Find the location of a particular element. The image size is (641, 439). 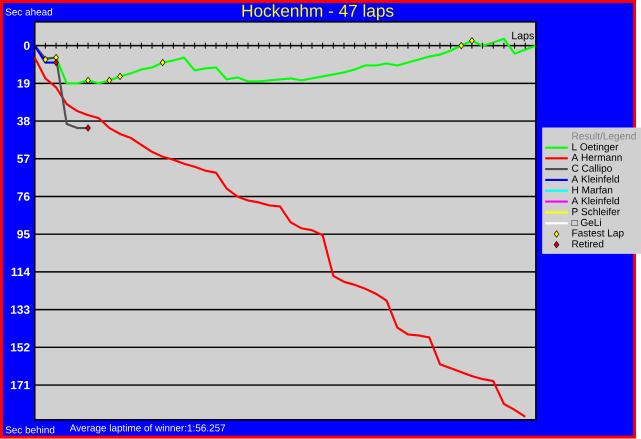

y-tick-label: 133 is located at coordinates (20, 310).